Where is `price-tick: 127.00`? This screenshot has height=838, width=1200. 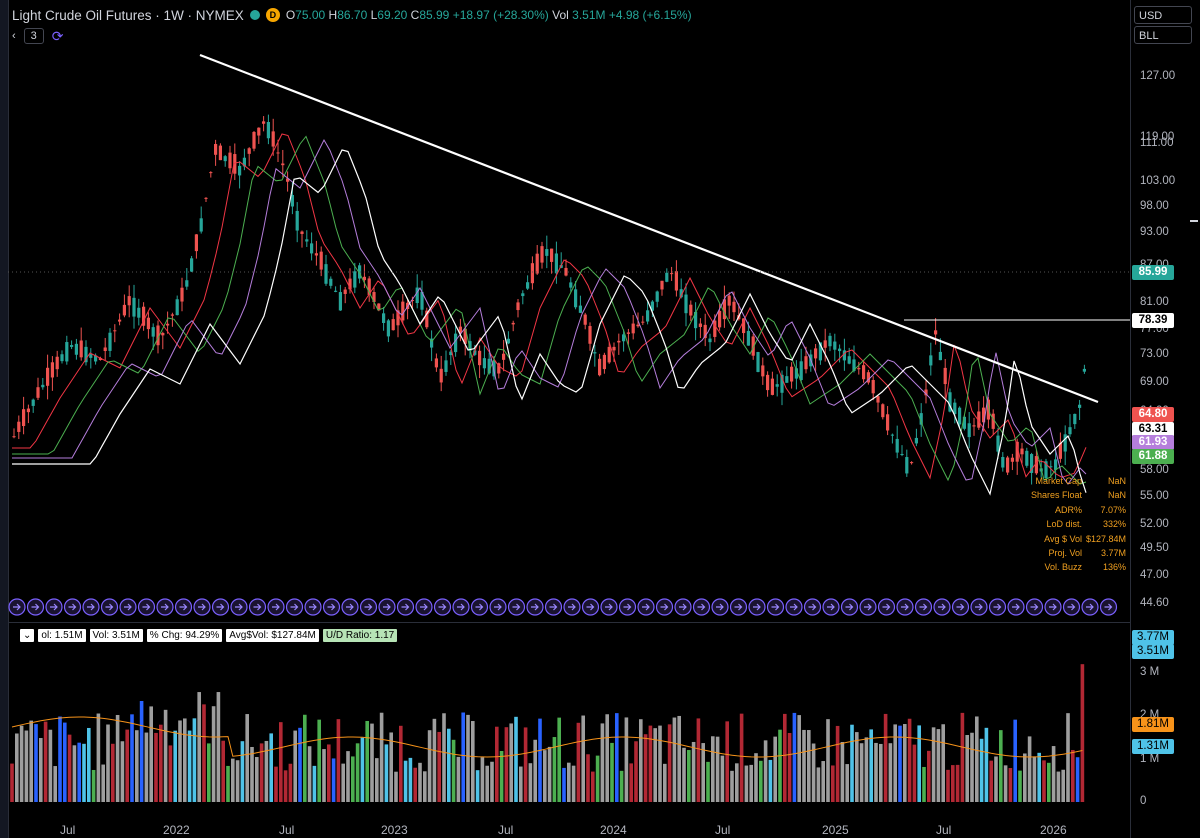 price-tick: 127.00 is located at coordinates (1158, 76).